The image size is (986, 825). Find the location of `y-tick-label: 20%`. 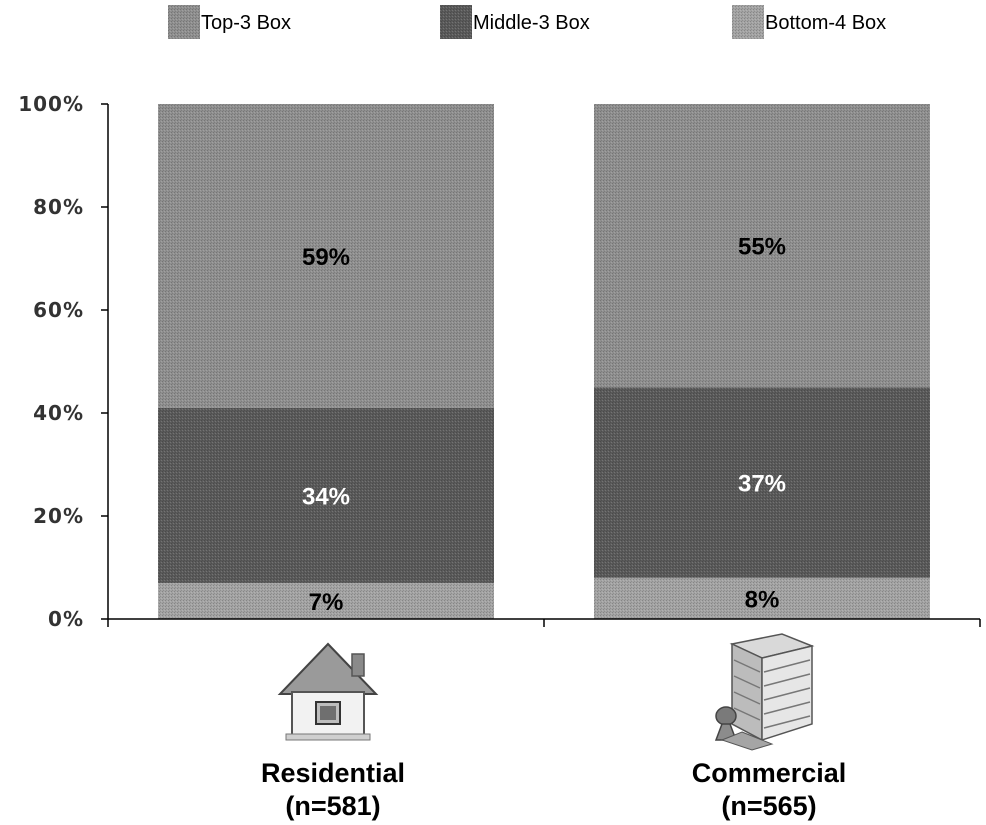

y-tick-label: 20% is located at coordinates (58, 516).